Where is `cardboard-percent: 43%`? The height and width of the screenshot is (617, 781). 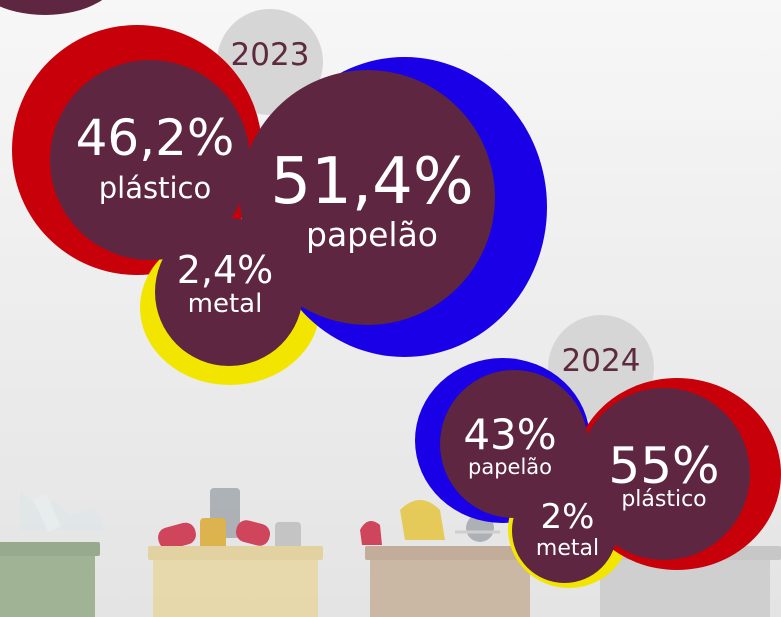
cardboard-percent: 43% is located at coordinates (510, 434).